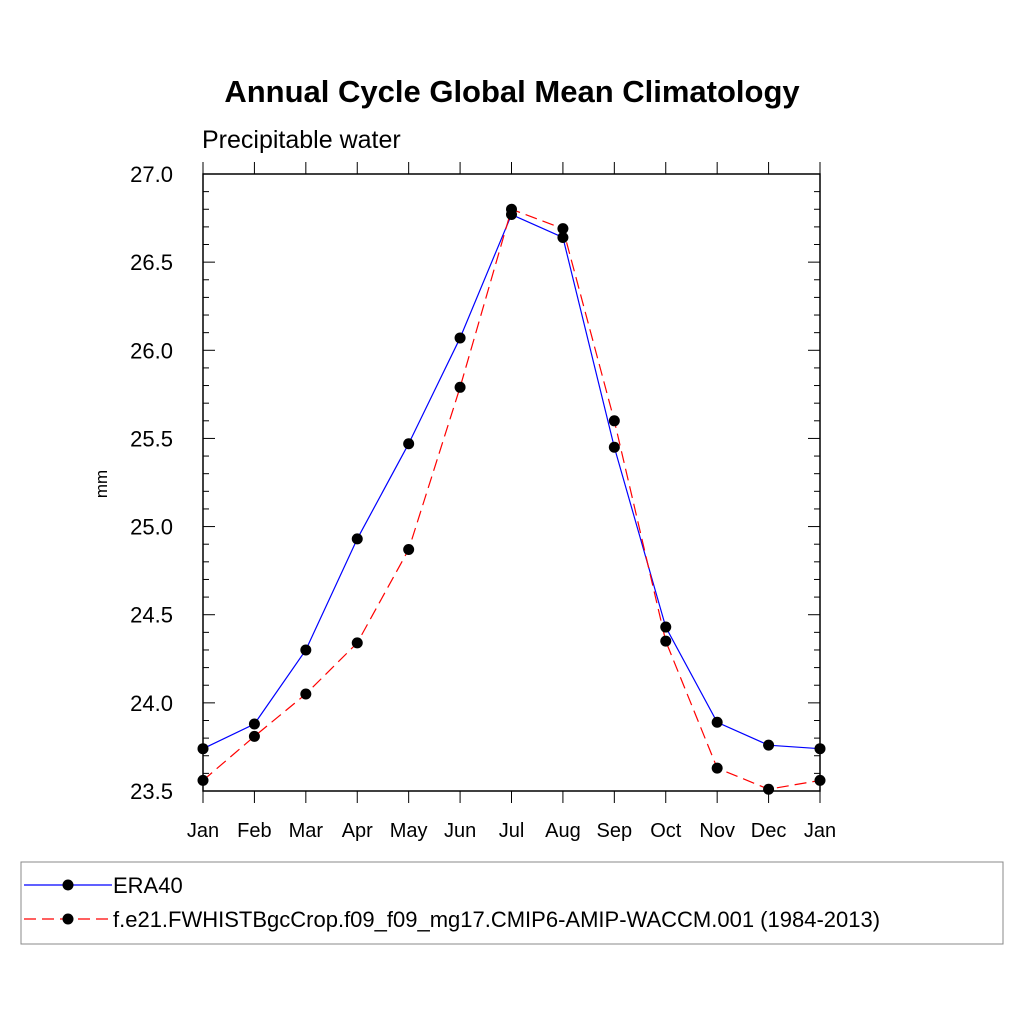 The image size is (1024, 1024). What do you see at coordinates (148, 885) in the screenshot?
I see `legend-label-0: ERA40` at bounding box center [148, 885].